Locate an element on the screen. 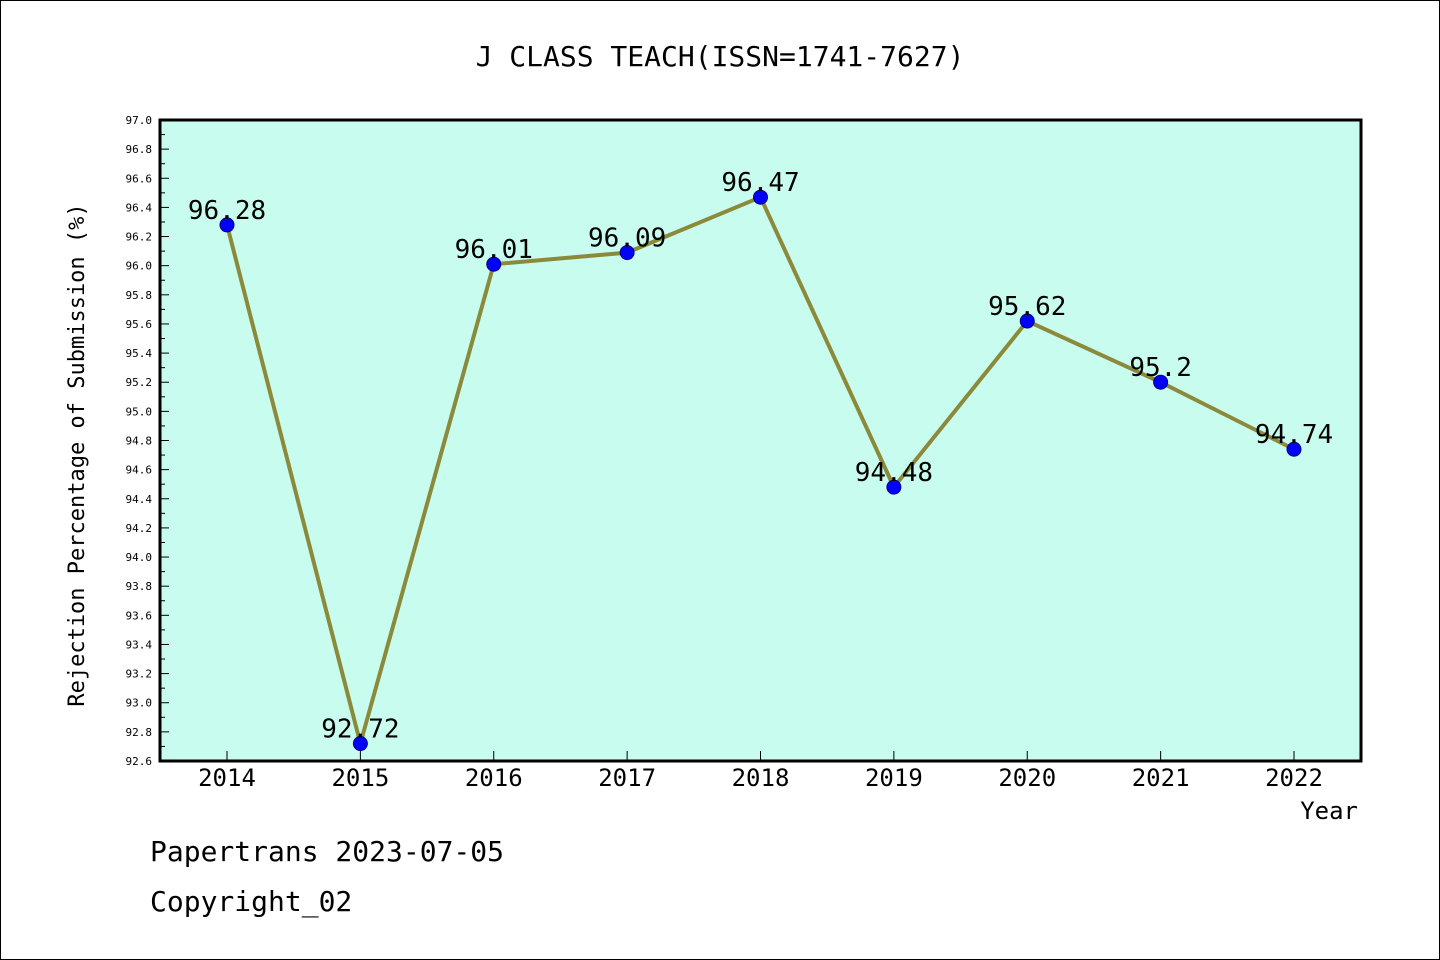 Image resolution: width=1440 pixels, height=960 pixels. x-tick-label: 2020 is located at coordinates (1027, 778).